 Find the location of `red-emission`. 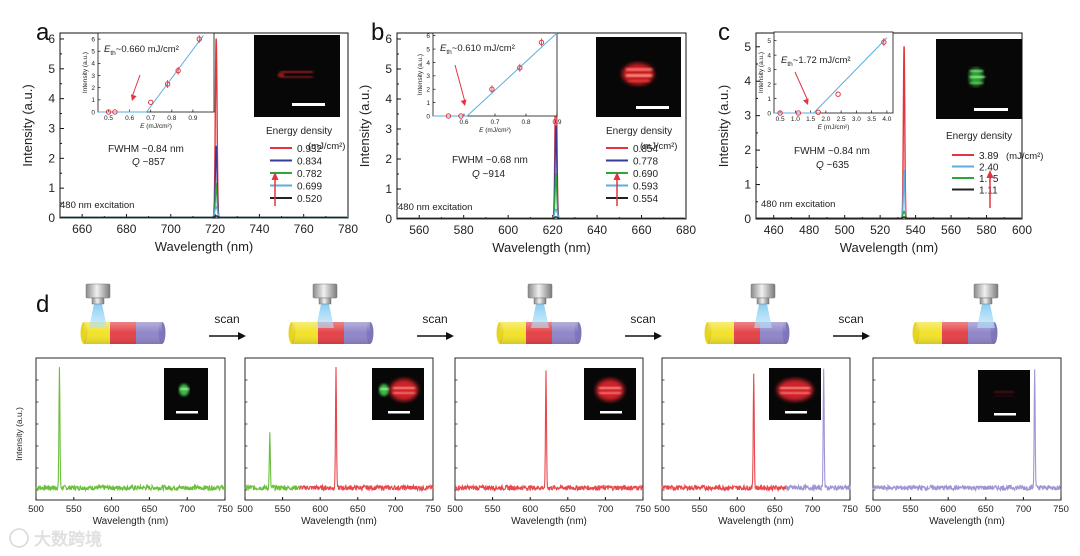

red-emission is located at coordinates (795, 390).